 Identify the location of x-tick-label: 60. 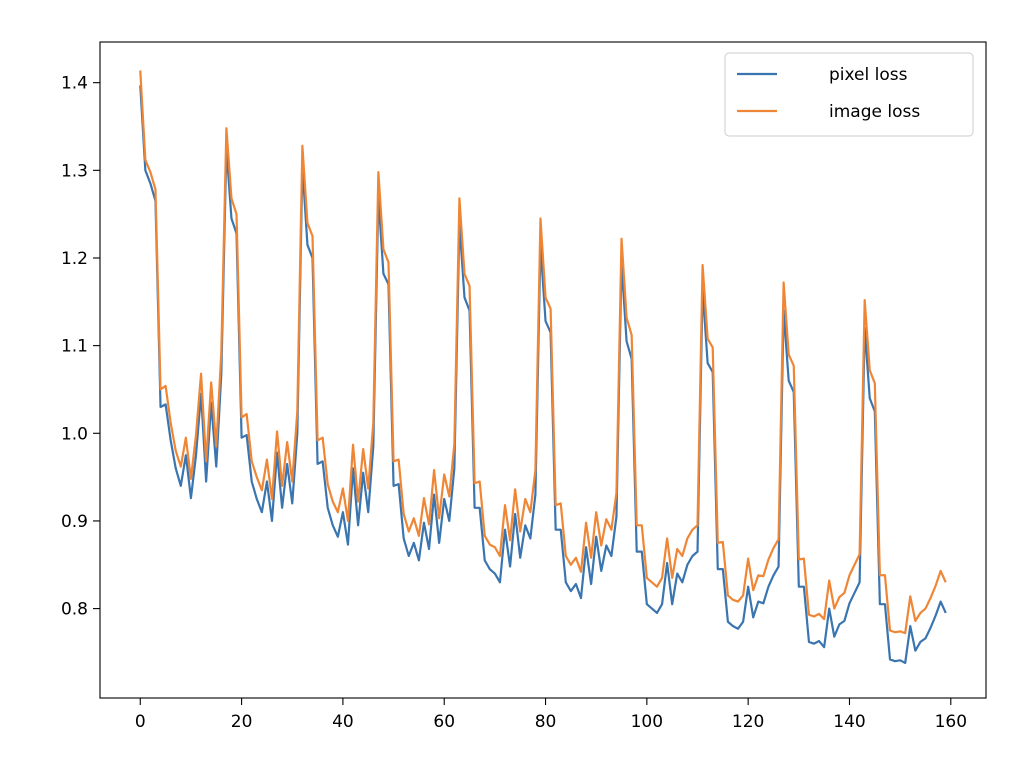
(444, 722).